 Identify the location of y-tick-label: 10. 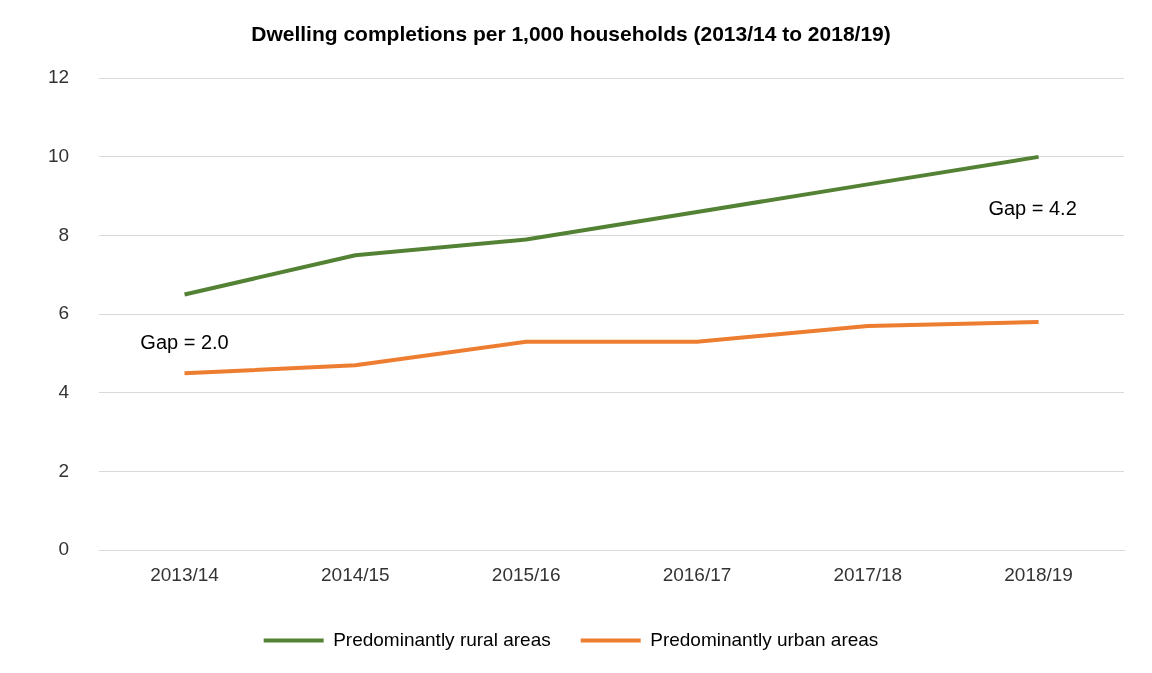
(58, 156).